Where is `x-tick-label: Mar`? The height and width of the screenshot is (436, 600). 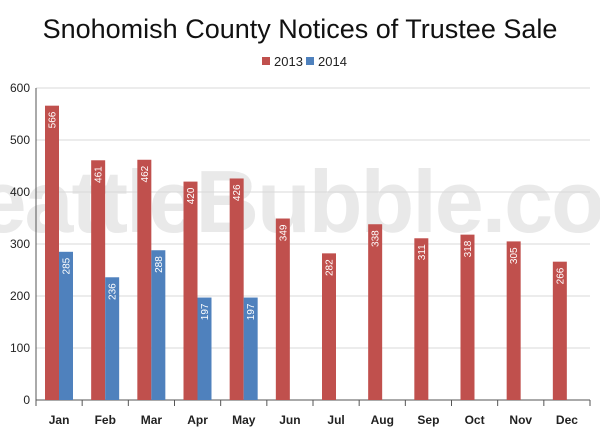
x-tick-label: Mar is located at coordinates (152, 420).